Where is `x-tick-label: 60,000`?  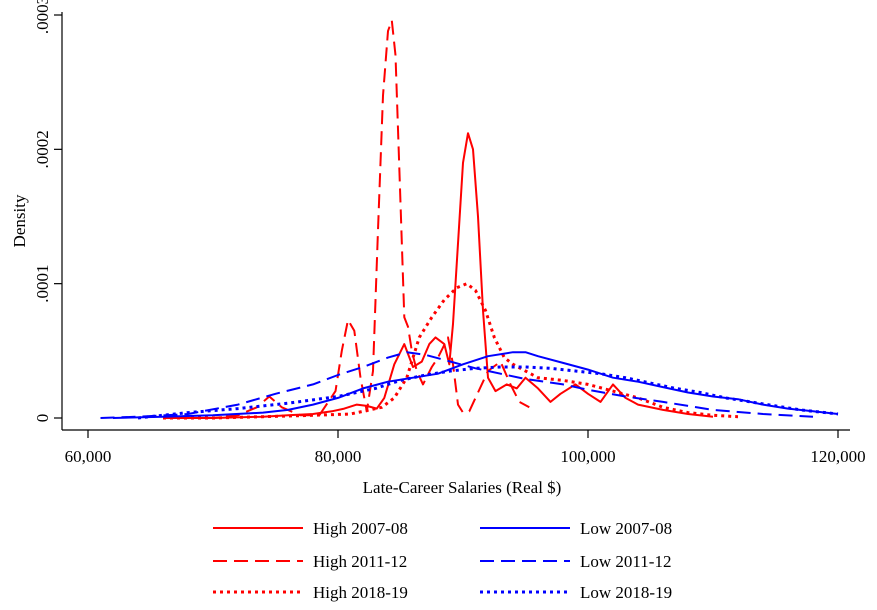
x-tick-label: 60,000 is located at coordinates (88, 456).